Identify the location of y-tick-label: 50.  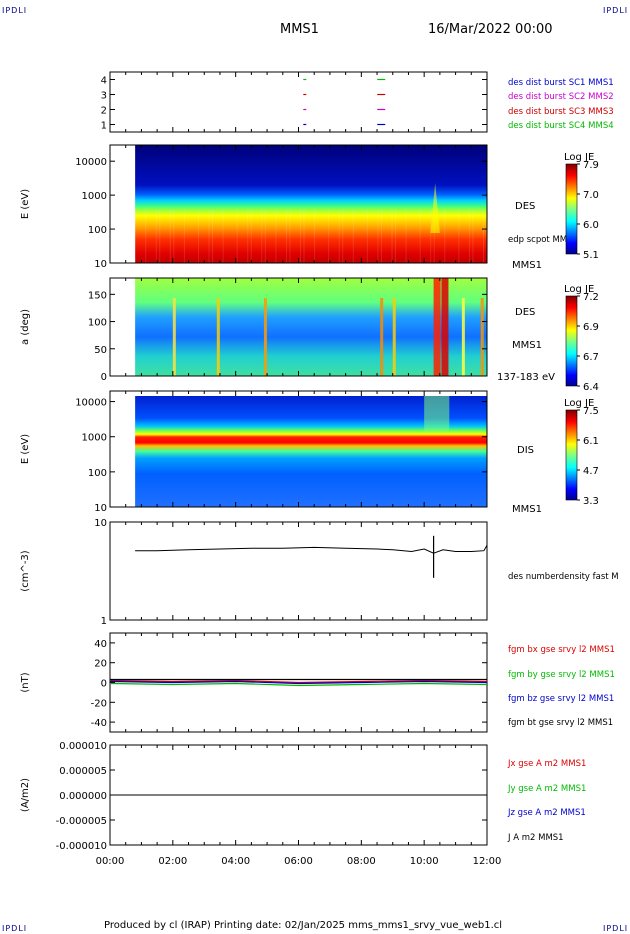
(100, 350).